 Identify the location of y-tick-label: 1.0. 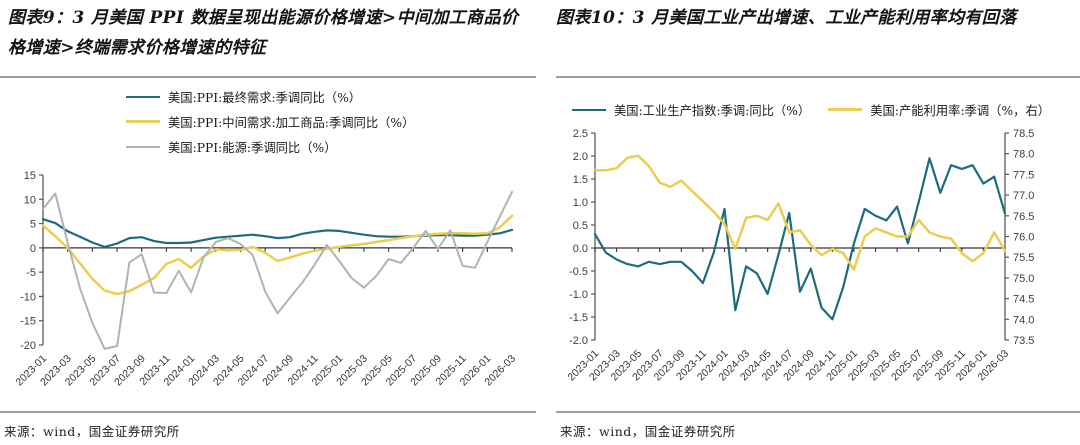
(580, 203).